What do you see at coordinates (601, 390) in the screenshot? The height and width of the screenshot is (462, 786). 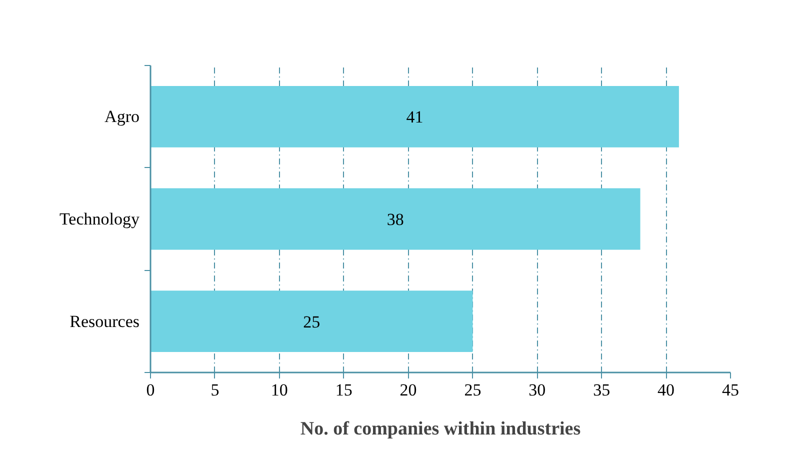 I see `x-tick-label: 35` at bounding box center [601, 390].